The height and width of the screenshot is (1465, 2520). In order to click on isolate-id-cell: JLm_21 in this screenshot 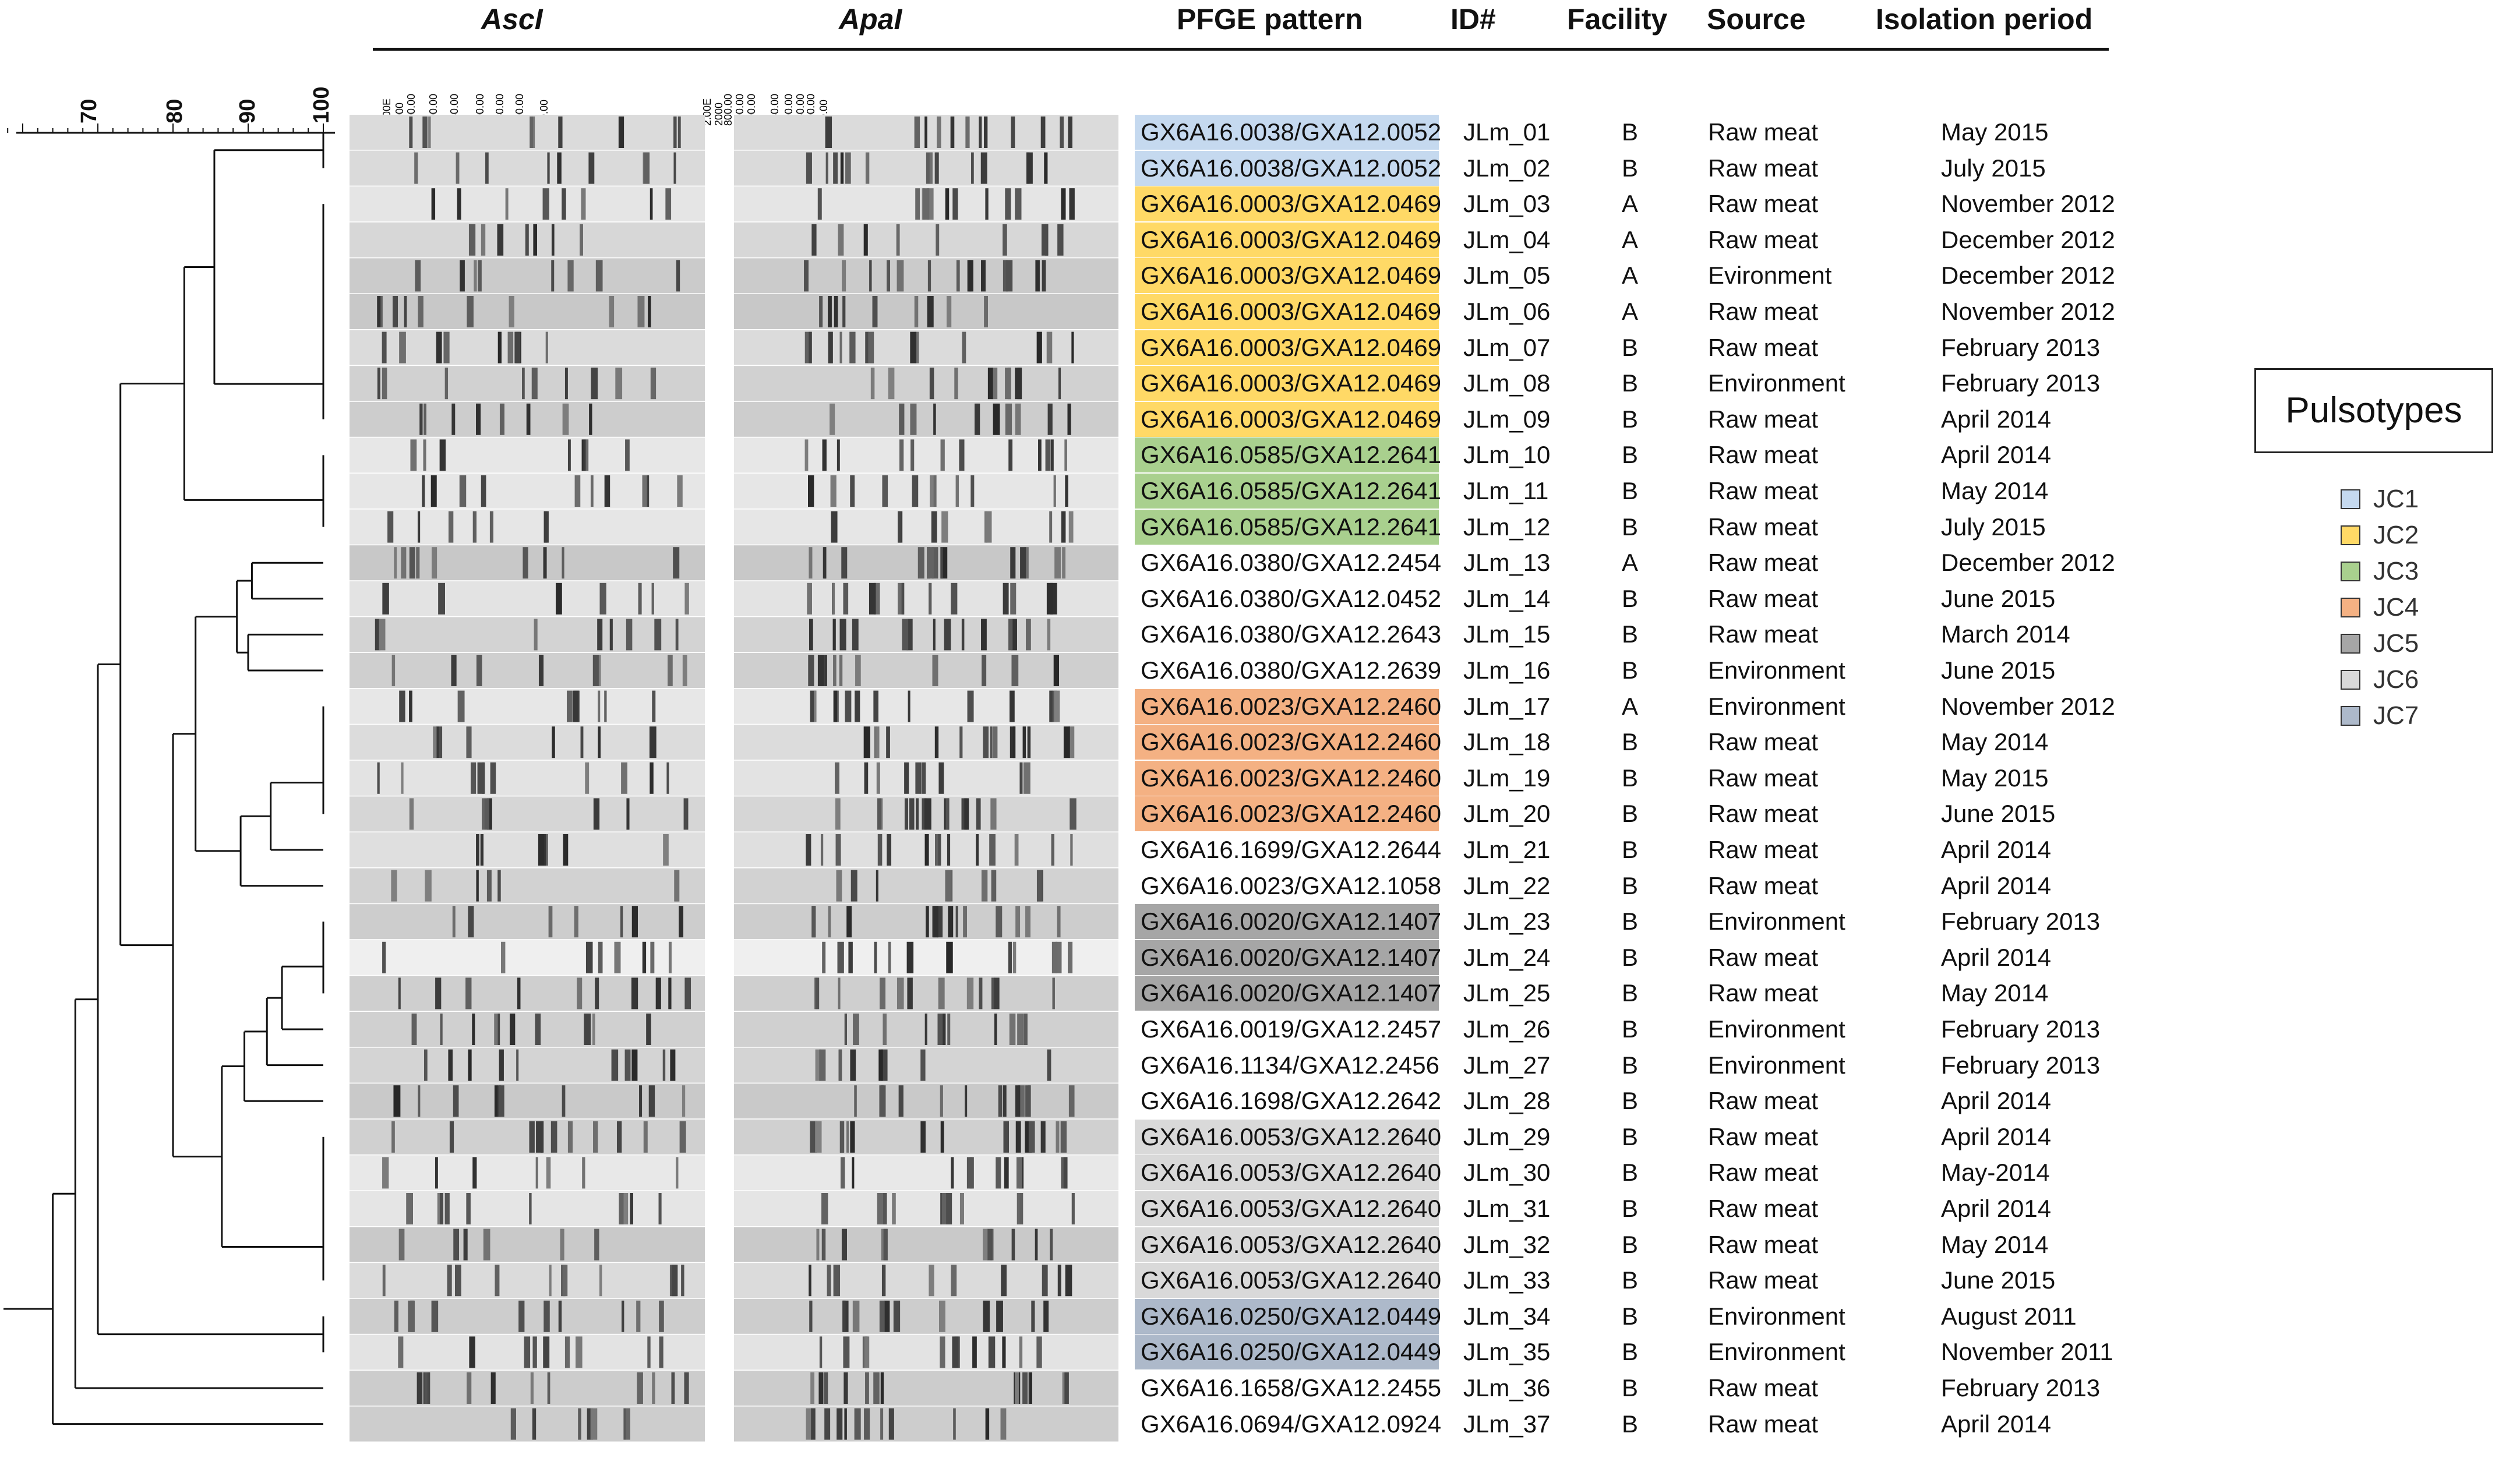, I will do `click(1507, 849)`.